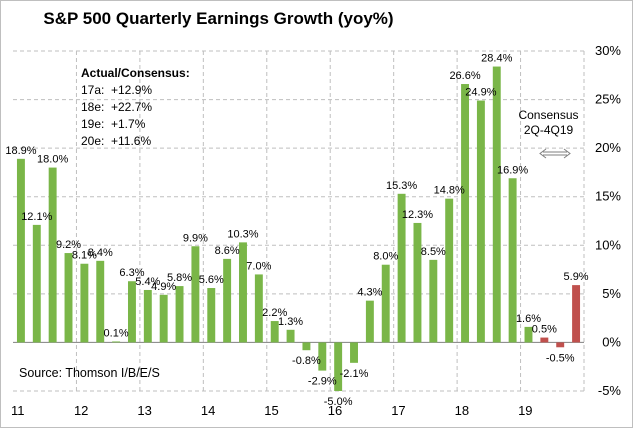 This screenshot has width=633, height=428. What do you see at coordinates (93, 107) in the screenshot?
I see `row-key: 18e:` at bounding box center [93, 107].